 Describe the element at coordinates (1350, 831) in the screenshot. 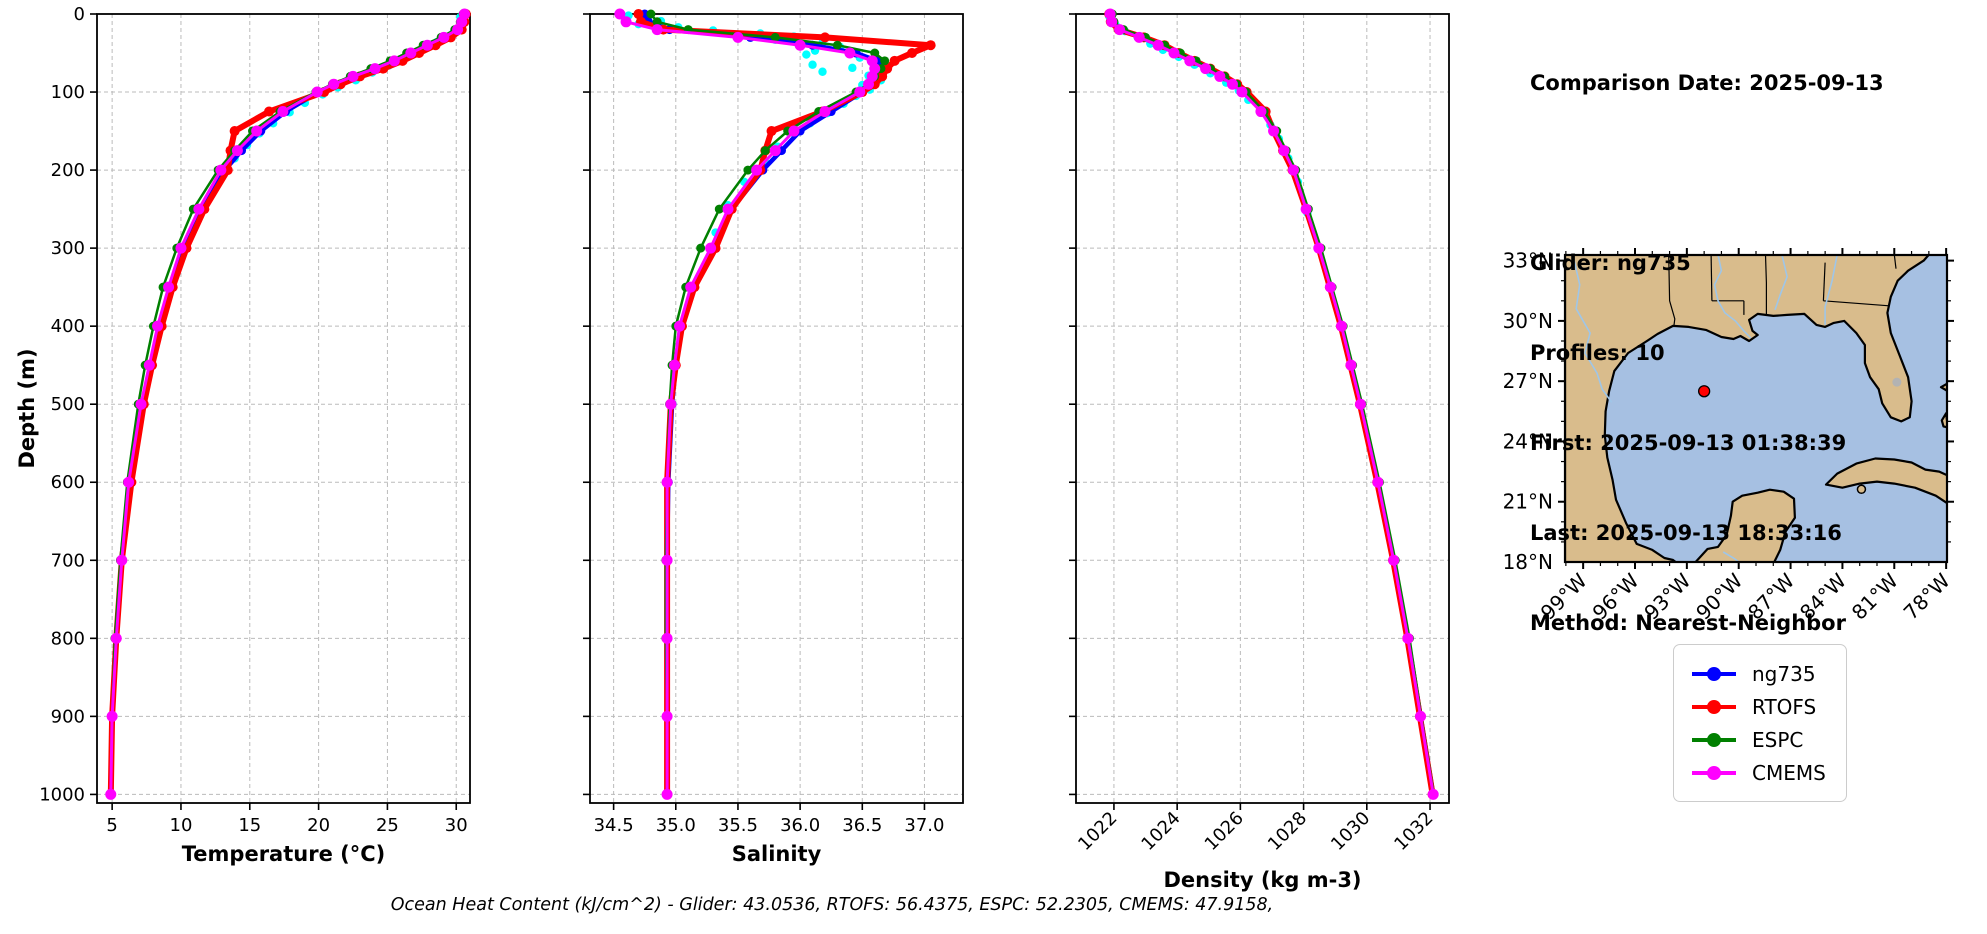

I see `x-tick-label: 1030` at that location.